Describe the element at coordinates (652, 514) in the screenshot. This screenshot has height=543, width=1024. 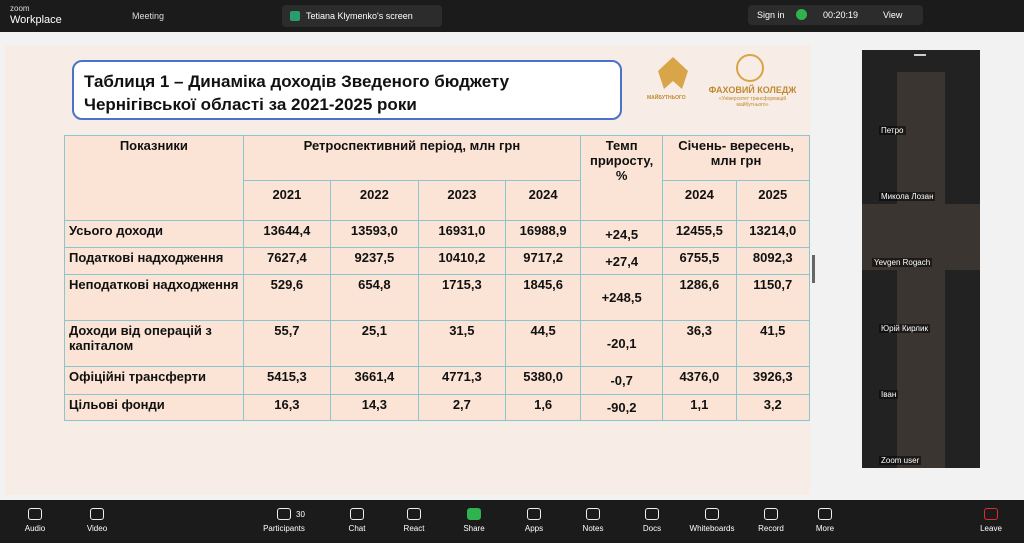
I see `docs-icon` at that location.